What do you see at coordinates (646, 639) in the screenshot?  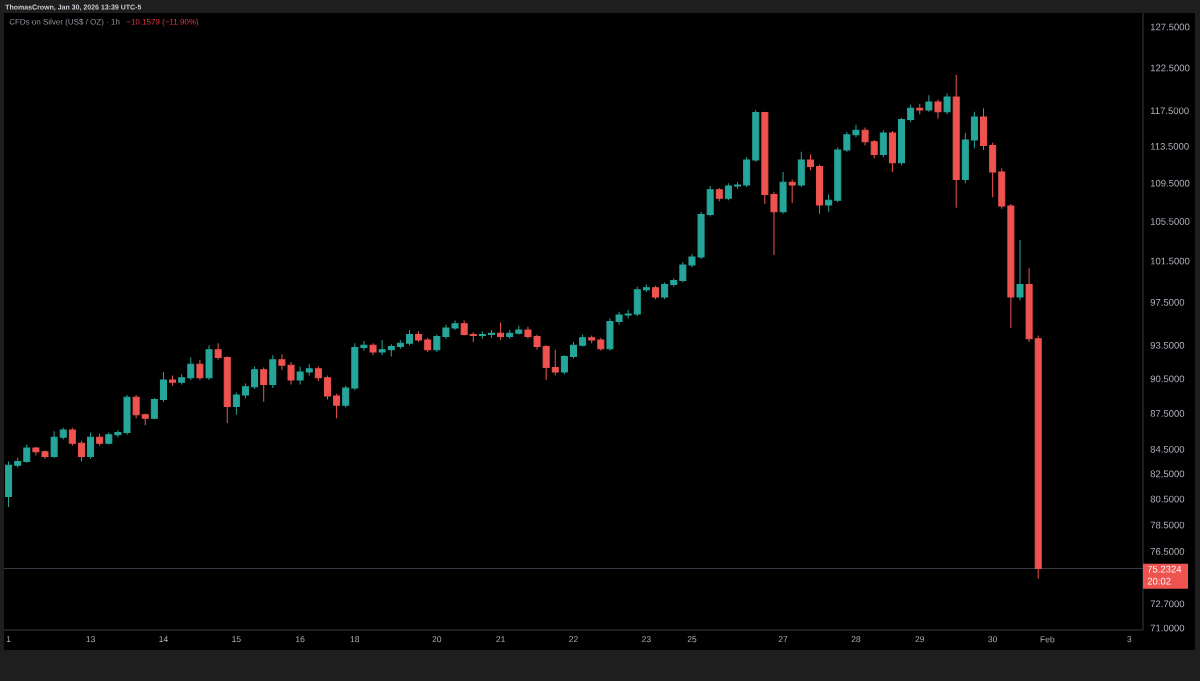 I see `x-tick-label: 23` at bounding box center [646, 639].